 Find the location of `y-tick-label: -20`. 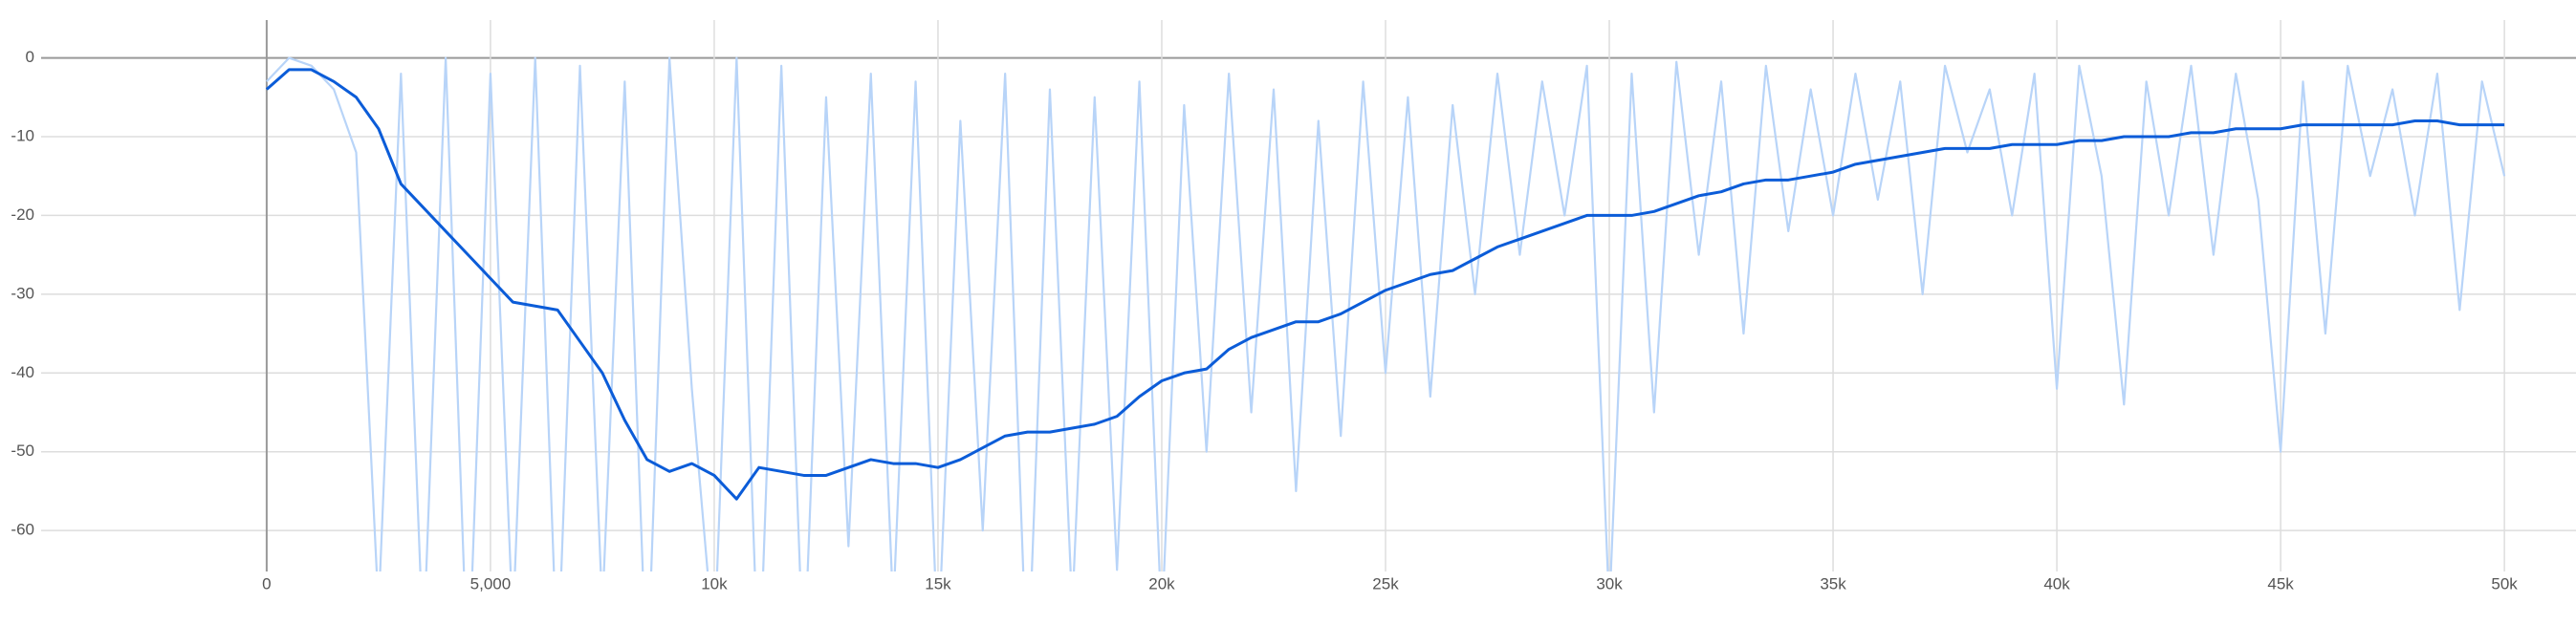

y-tick-label: -20 is located at coordinates (22, 214).